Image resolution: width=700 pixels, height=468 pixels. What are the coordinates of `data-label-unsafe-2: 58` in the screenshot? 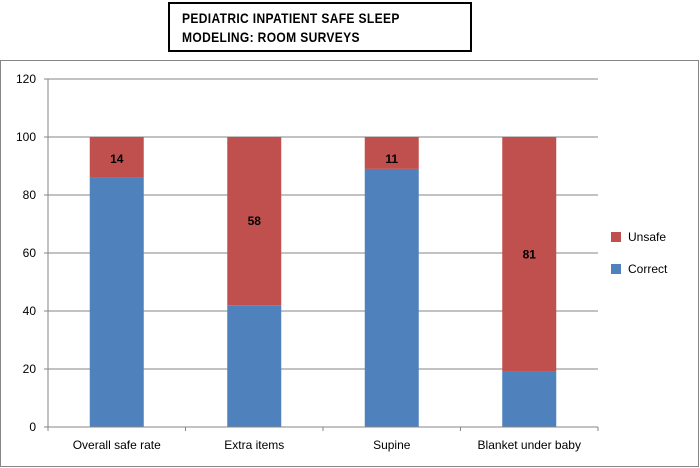 It's located at (255, 221).